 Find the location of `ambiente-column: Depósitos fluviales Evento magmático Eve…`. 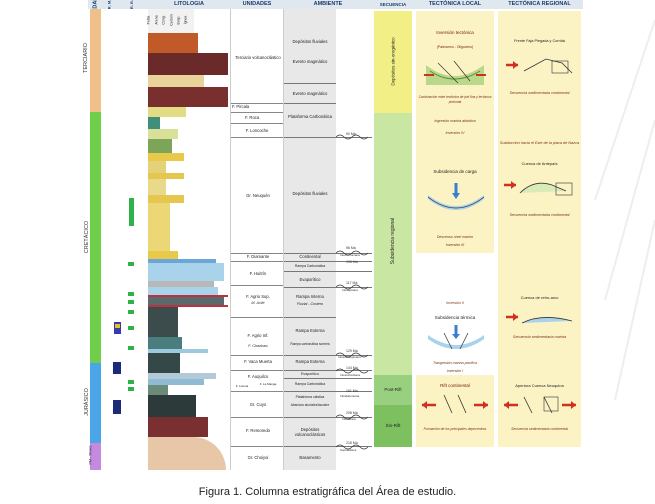

ambiente-column: Depósitos fluviales Evento magmático Eve… is located at coordinates (328, 239).